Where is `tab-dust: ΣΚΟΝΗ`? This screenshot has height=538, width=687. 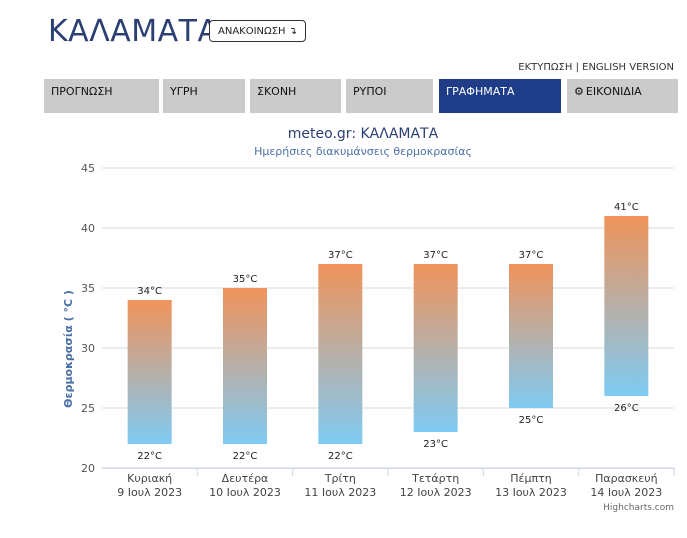 tab-dust: ΣΚΟΝΗ is located at coordinates (295, 96).